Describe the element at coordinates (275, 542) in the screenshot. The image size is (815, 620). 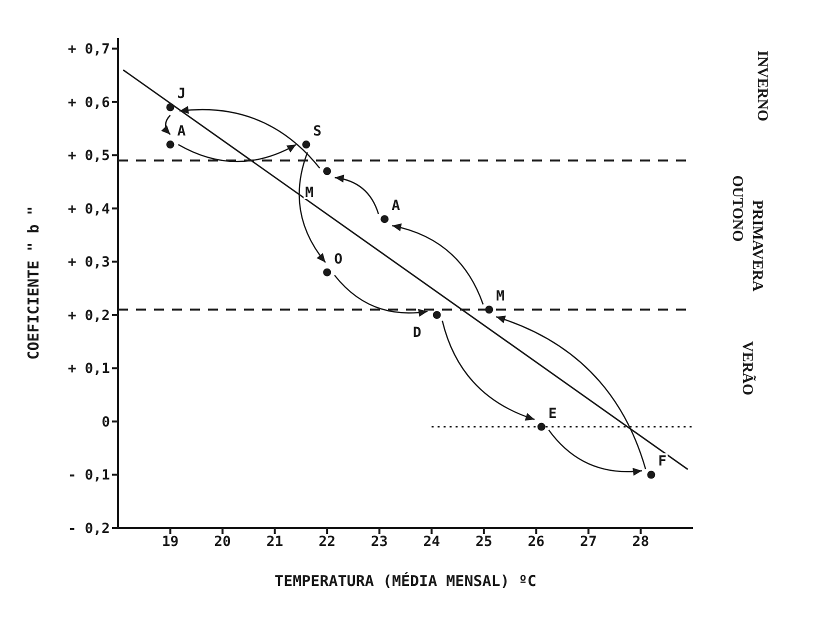
I see `x-tick-label: 21` at that location.